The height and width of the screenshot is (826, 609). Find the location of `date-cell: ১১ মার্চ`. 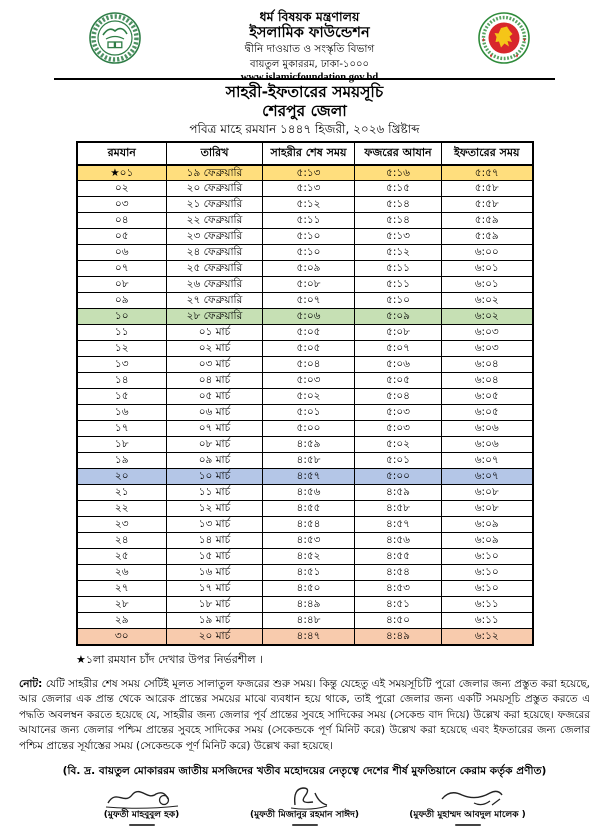

date-cell: ১১ মার্চ is located at coordinates (214, 493).